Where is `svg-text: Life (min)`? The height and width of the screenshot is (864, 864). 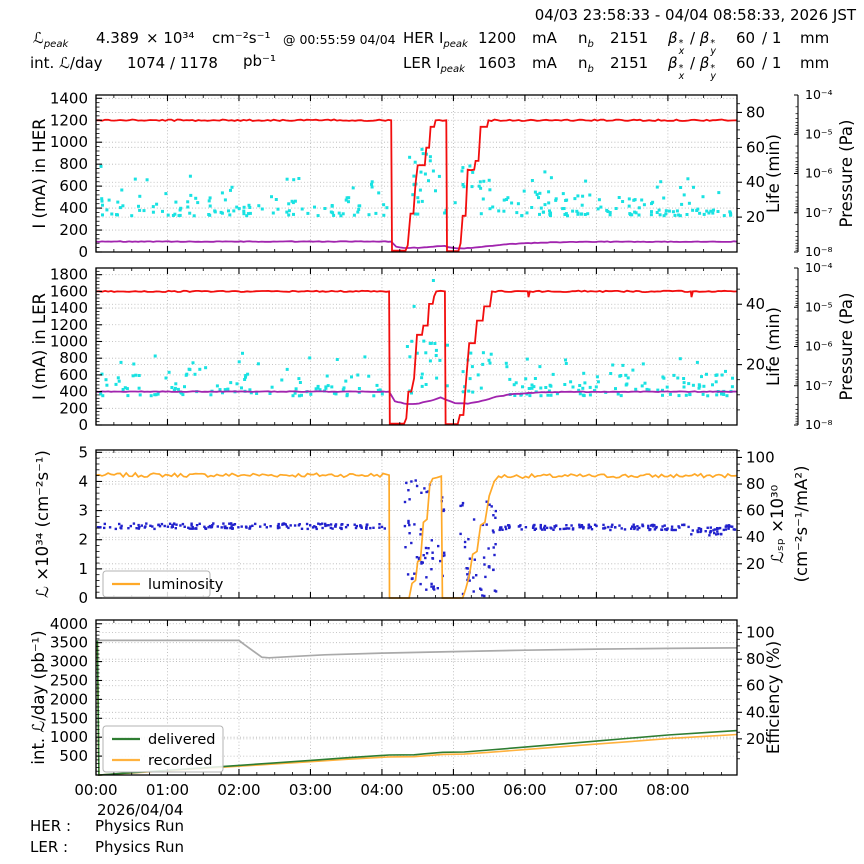 svg-text: Life (min) is located at coordinates (773, 346).